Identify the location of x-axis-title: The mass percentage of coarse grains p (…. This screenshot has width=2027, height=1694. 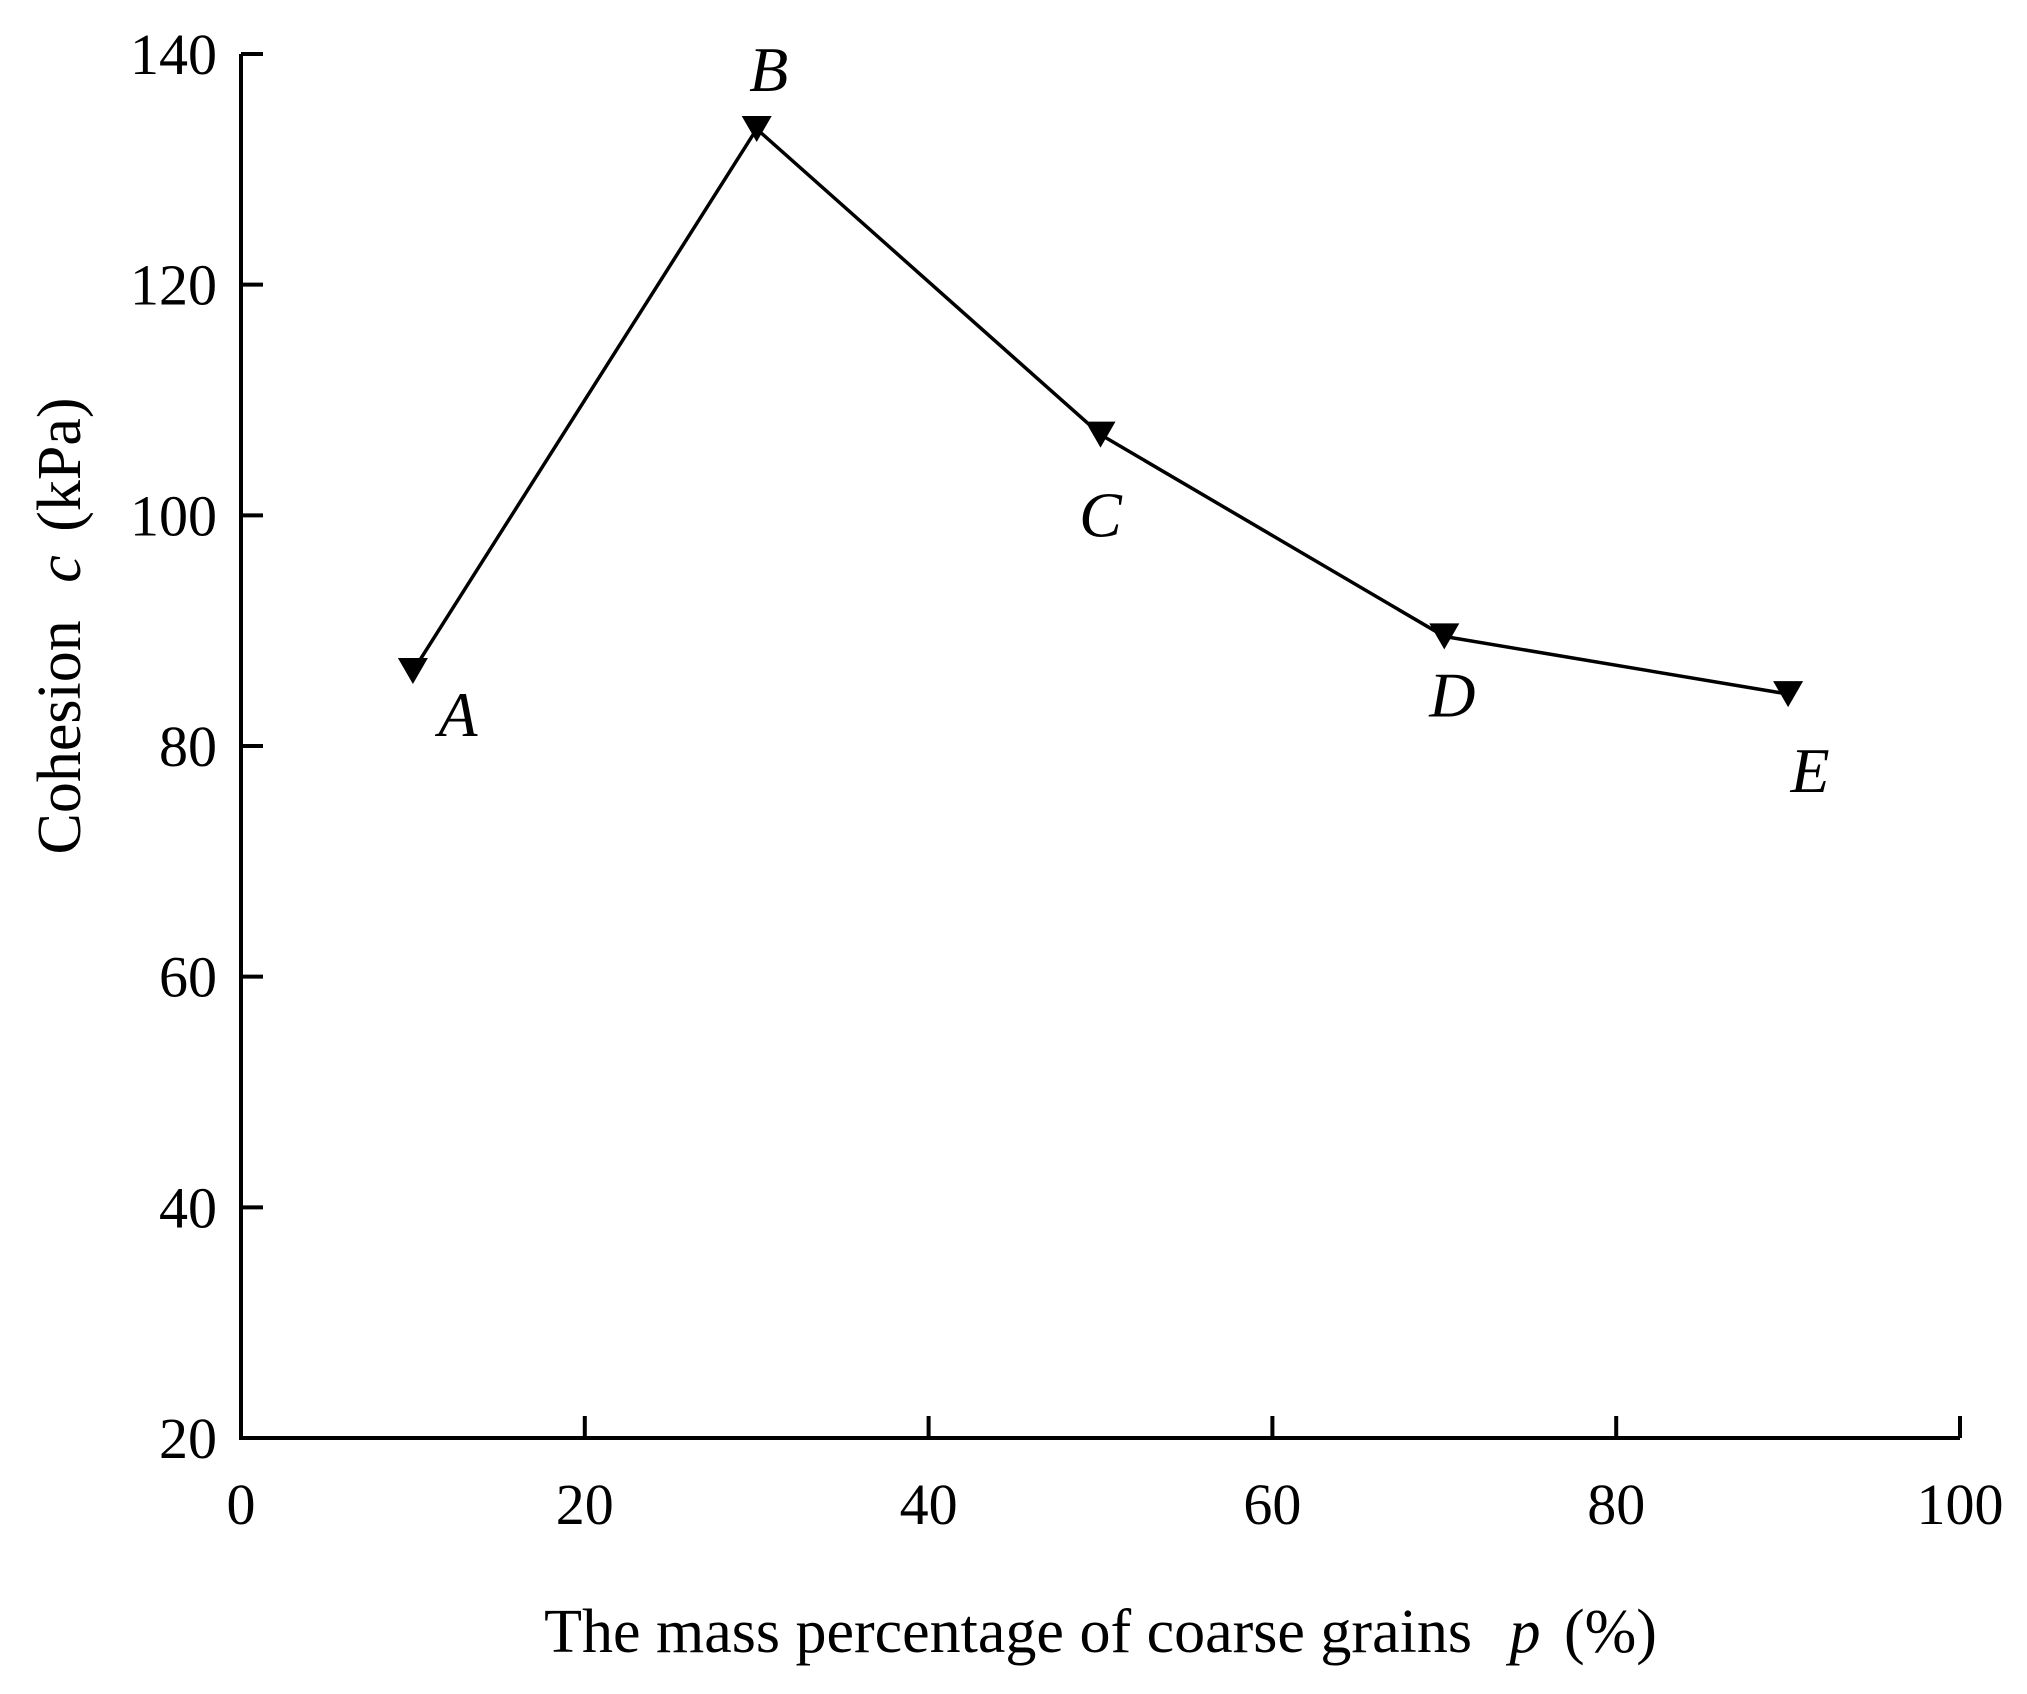
(1100, 1632).